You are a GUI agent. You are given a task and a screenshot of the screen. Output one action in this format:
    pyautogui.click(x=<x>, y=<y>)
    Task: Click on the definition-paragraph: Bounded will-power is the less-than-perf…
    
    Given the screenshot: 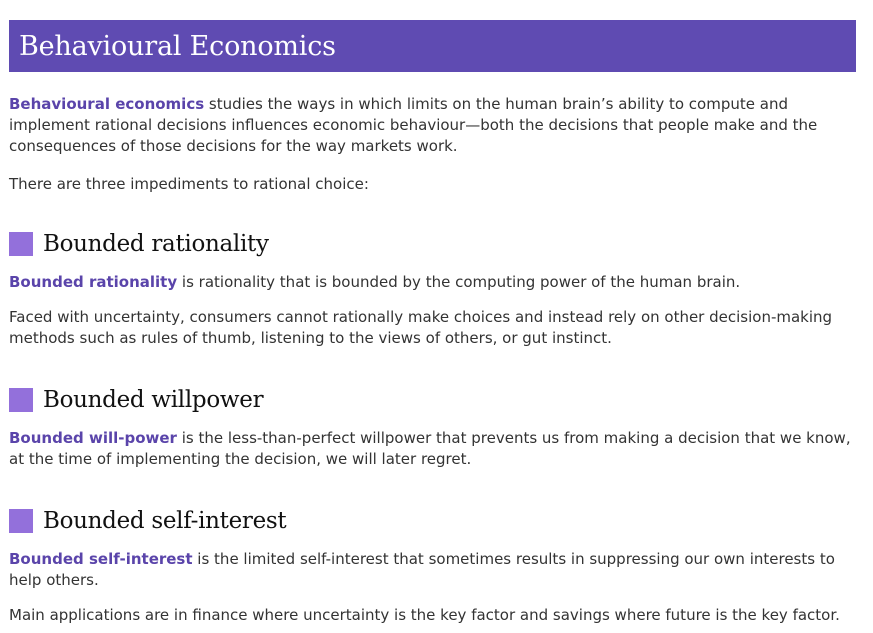 What is the action you would take?
    pyautogui.click(x=432, y=449)
    